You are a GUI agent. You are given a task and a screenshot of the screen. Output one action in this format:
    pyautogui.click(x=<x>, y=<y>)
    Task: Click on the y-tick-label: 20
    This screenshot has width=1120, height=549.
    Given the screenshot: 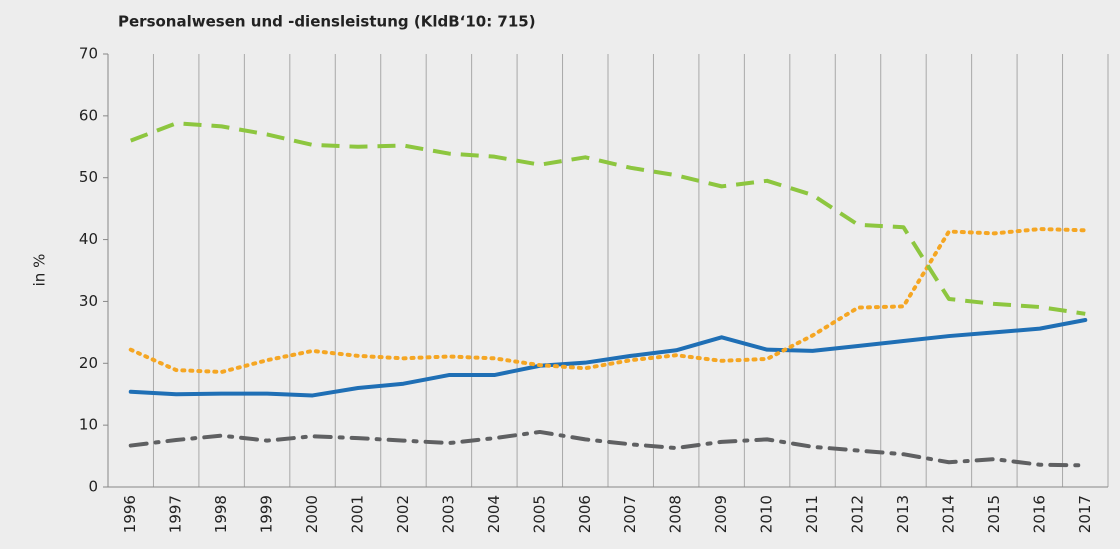 What is the action you would take?
    pyautogui.click(x=88, y=363)
    